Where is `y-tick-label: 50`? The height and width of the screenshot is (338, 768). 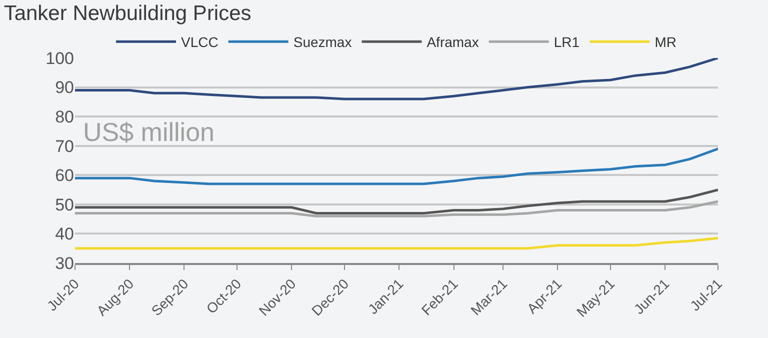
y-tick-label: 50 is located at coordinates (64, 204).